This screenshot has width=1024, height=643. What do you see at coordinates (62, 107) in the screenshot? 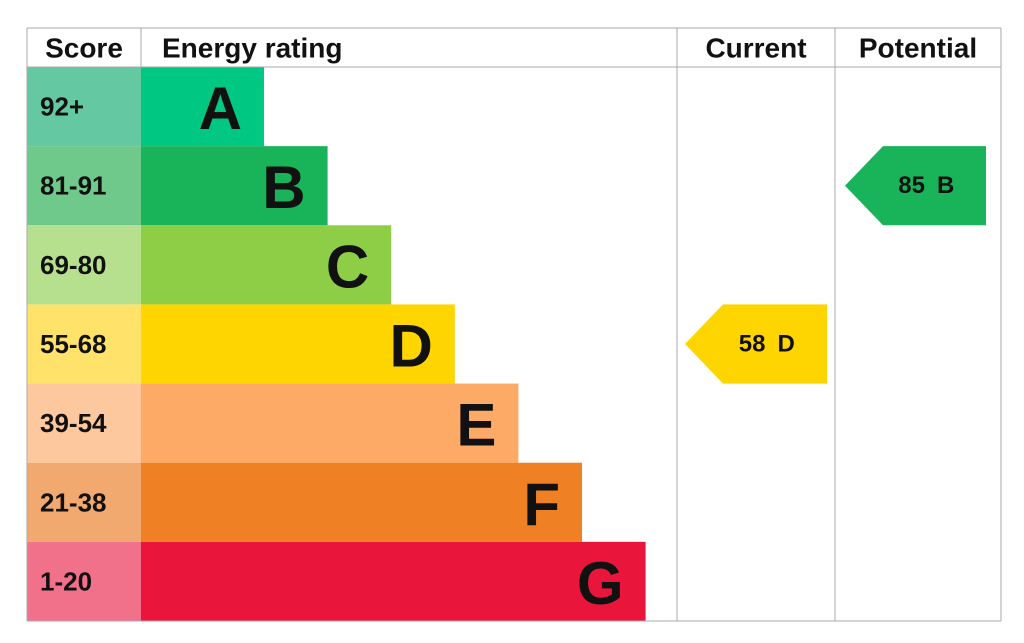
I see `score-label: 92+` at bounding box center [62, 107].